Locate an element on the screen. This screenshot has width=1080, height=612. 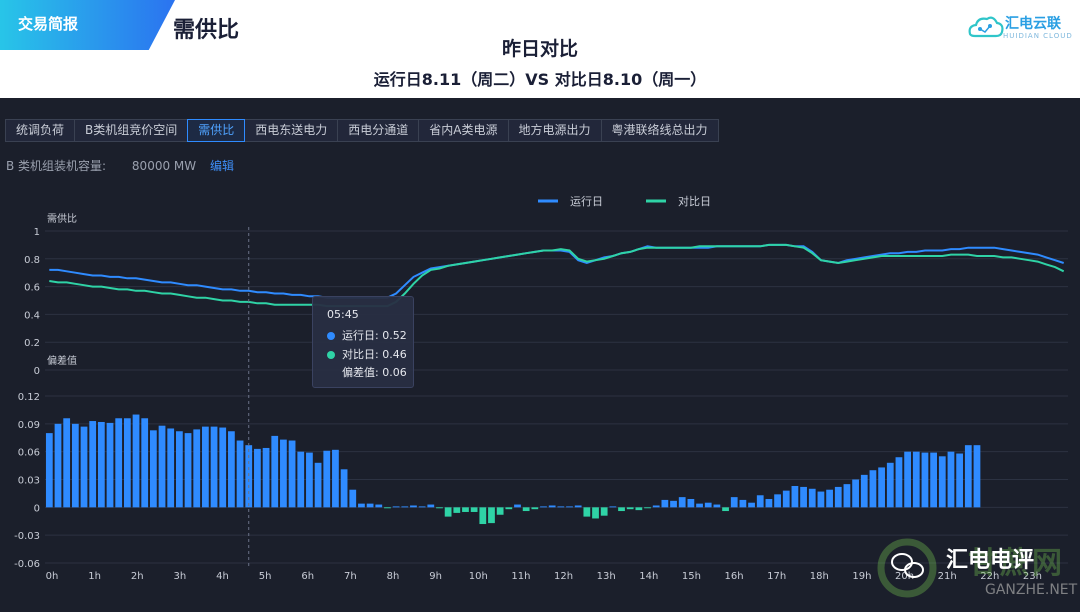
bottom-y-tick: -0.06 is located at coordinates (27, 564).